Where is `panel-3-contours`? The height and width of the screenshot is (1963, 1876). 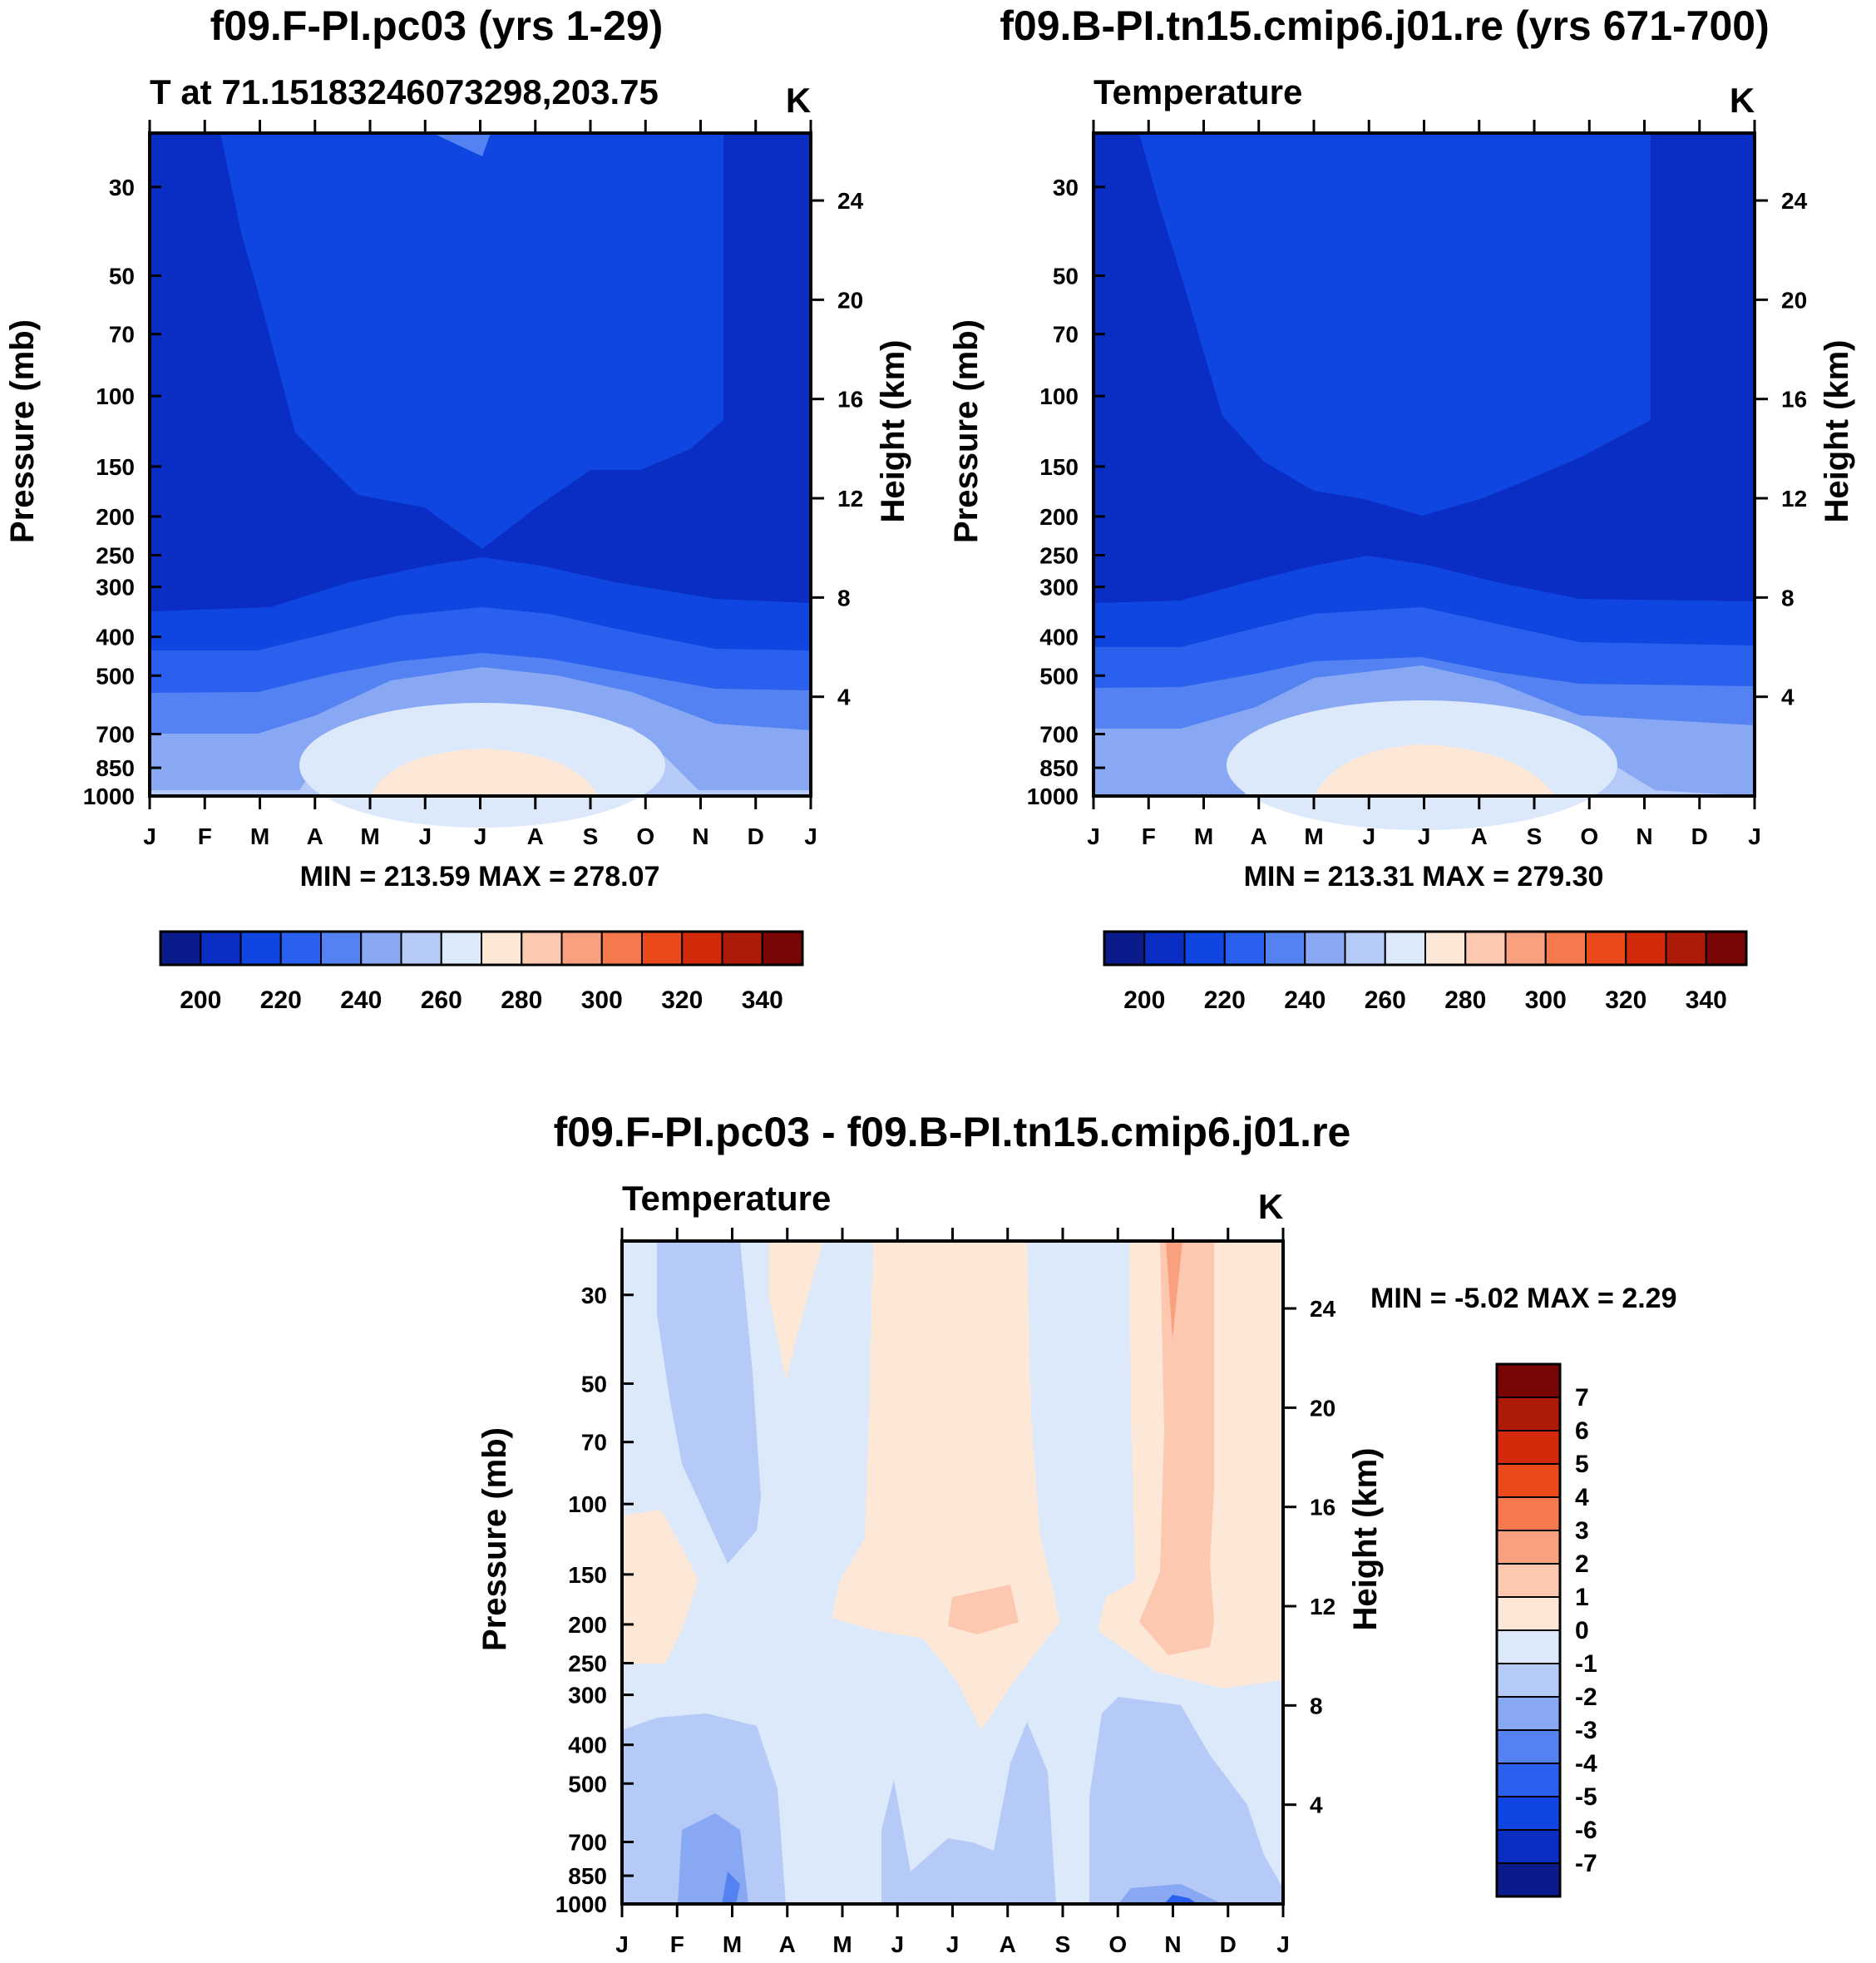
panel-3-contours is located at coordinates (953, 1572).